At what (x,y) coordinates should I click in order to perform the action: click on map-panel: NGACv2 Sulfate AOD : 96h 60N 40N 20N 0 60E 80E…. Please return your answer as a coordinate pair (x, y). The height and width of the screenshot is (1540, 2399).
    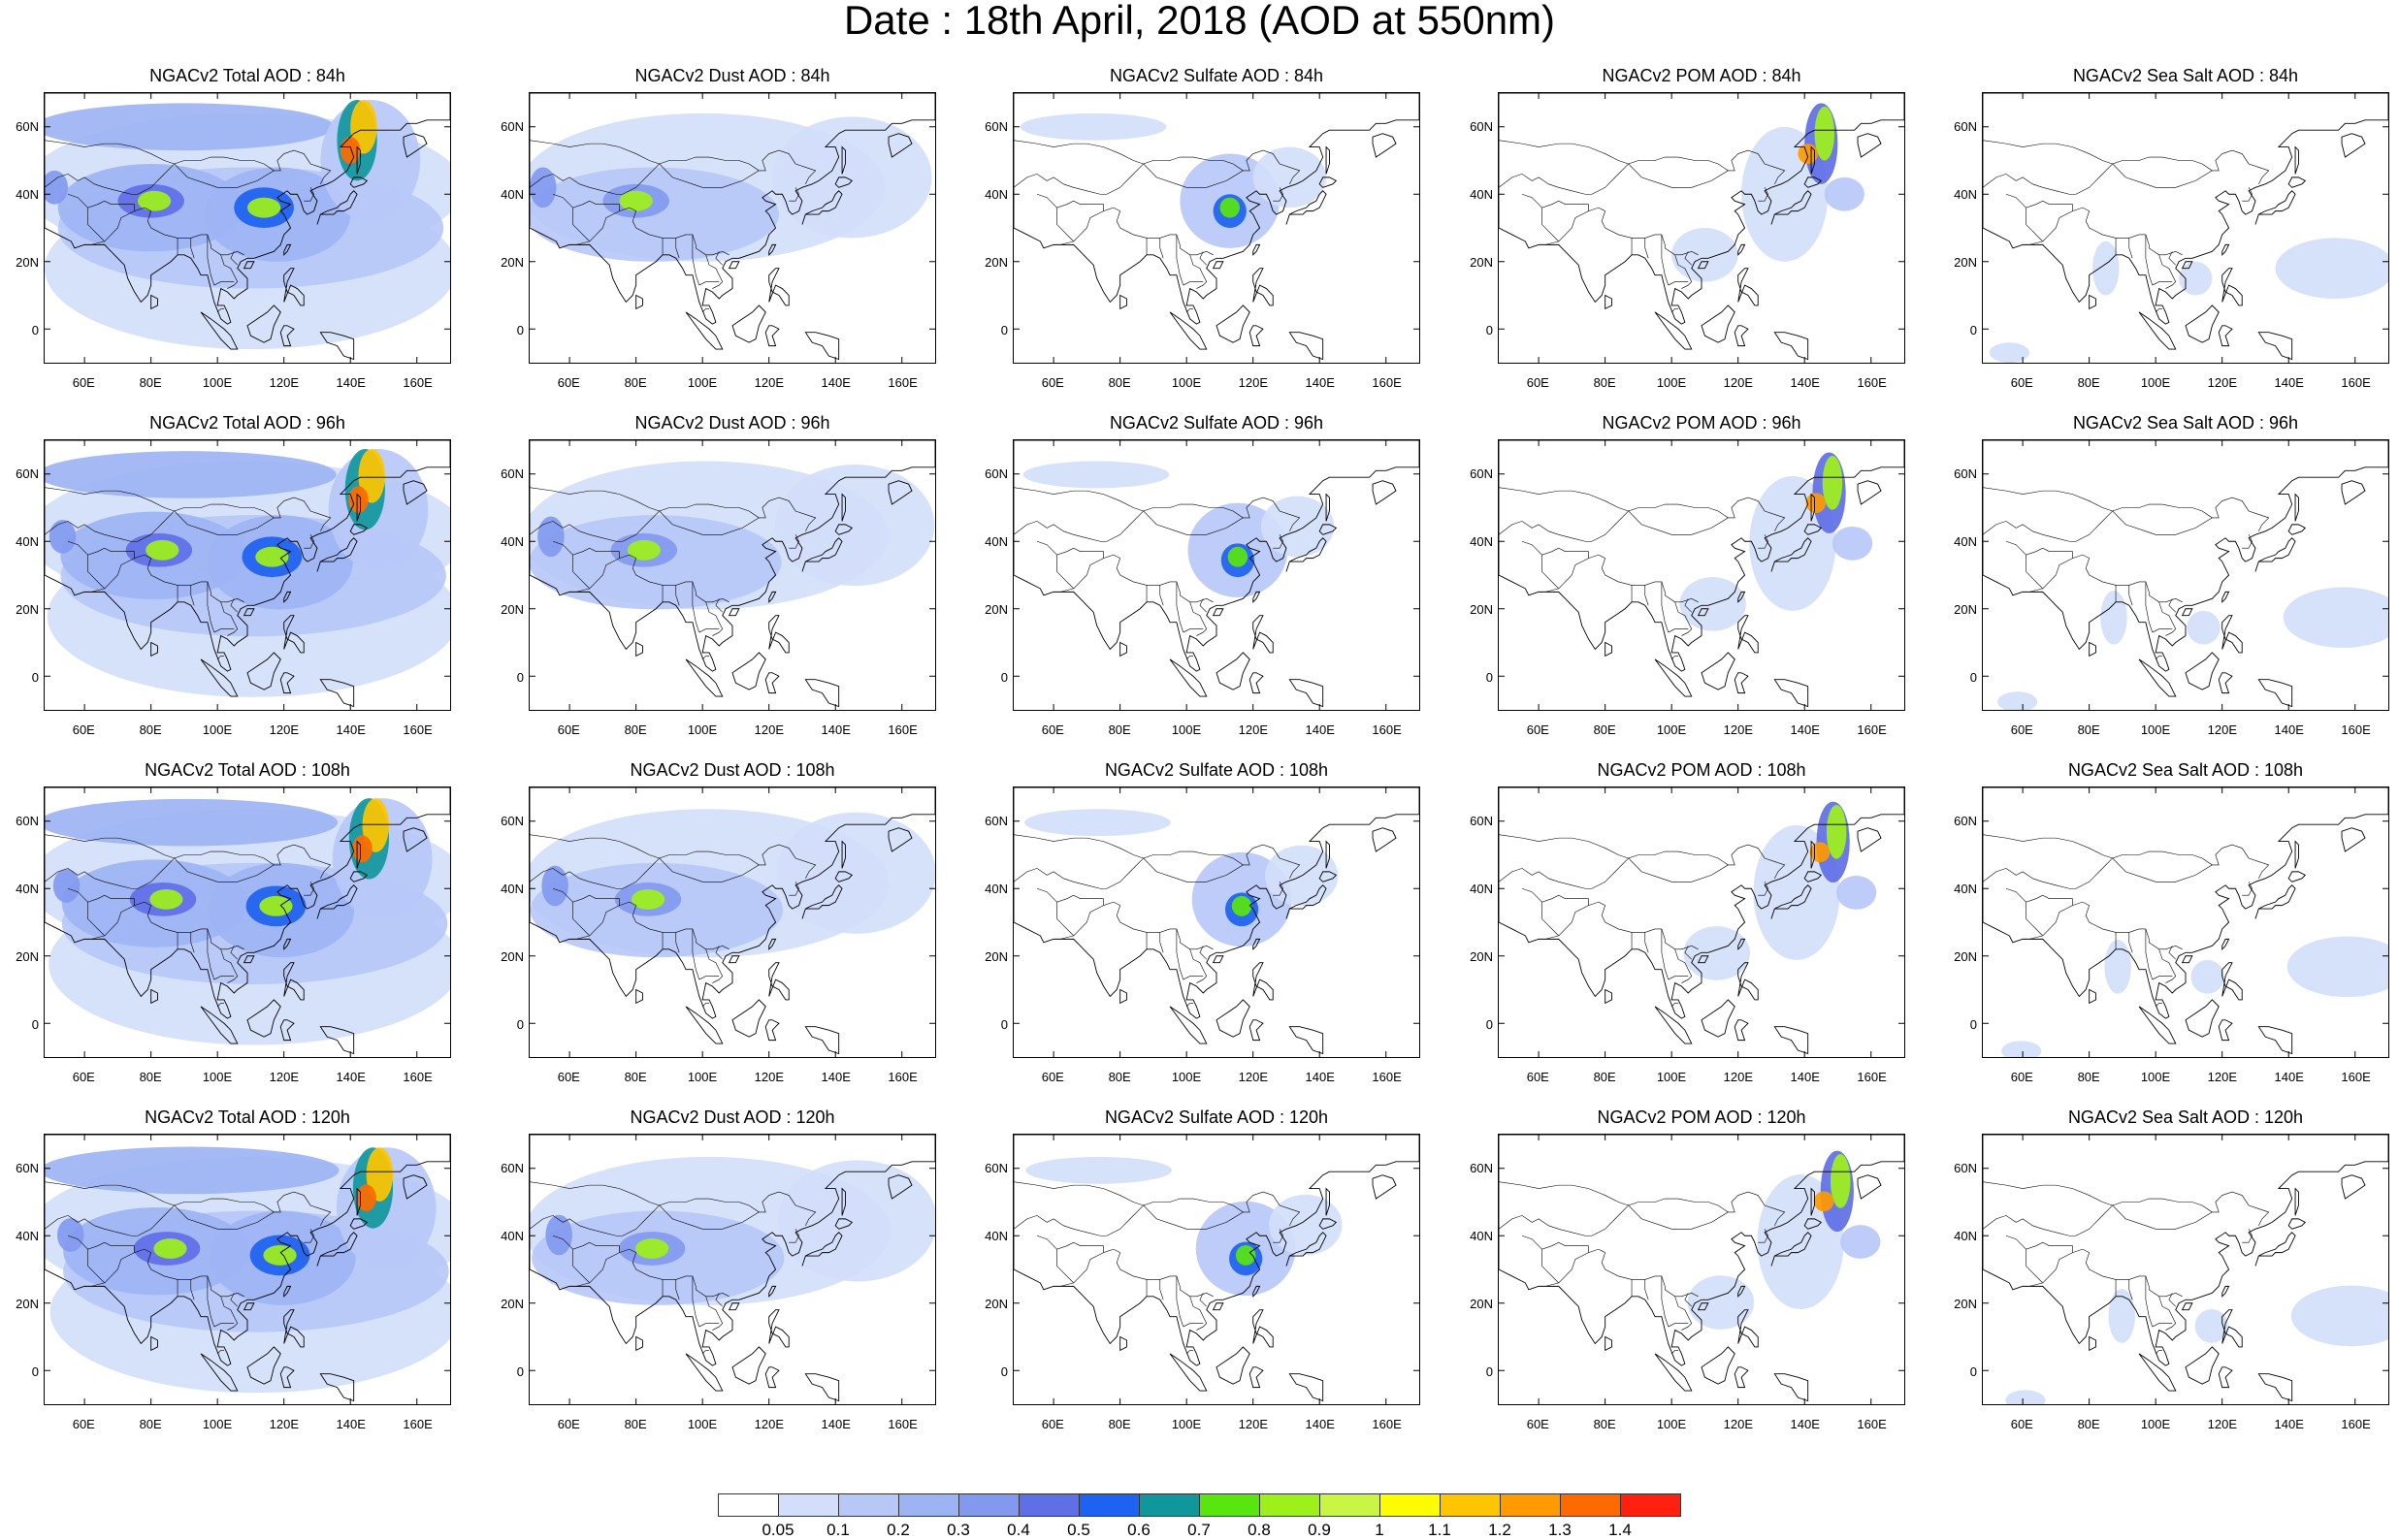
    Looking at the image, I should click on (1217, 583).